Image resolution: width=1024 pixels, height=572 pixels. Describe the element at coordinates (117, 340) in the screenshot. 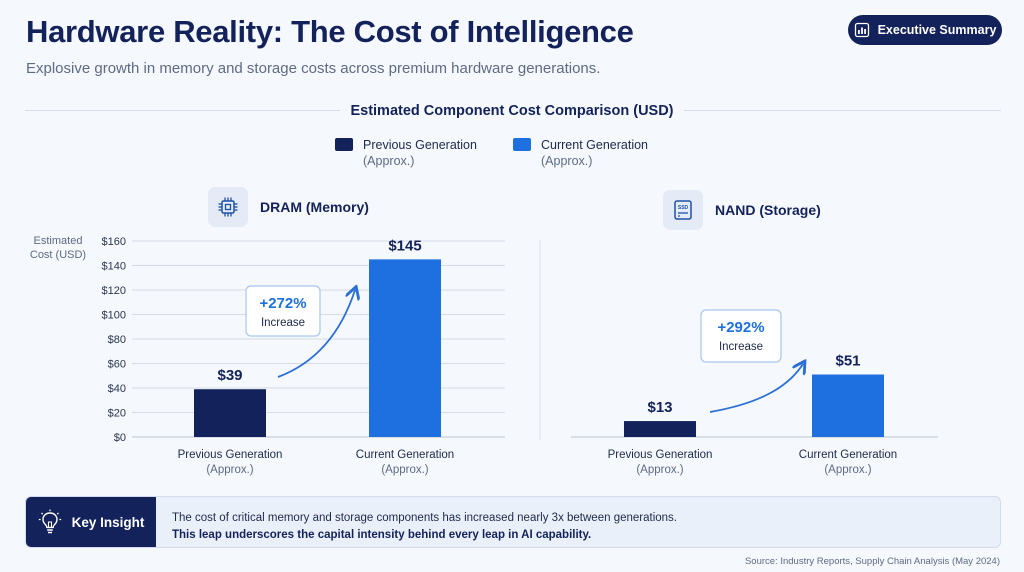

I see `y-tick-label-80: $80` at that location.